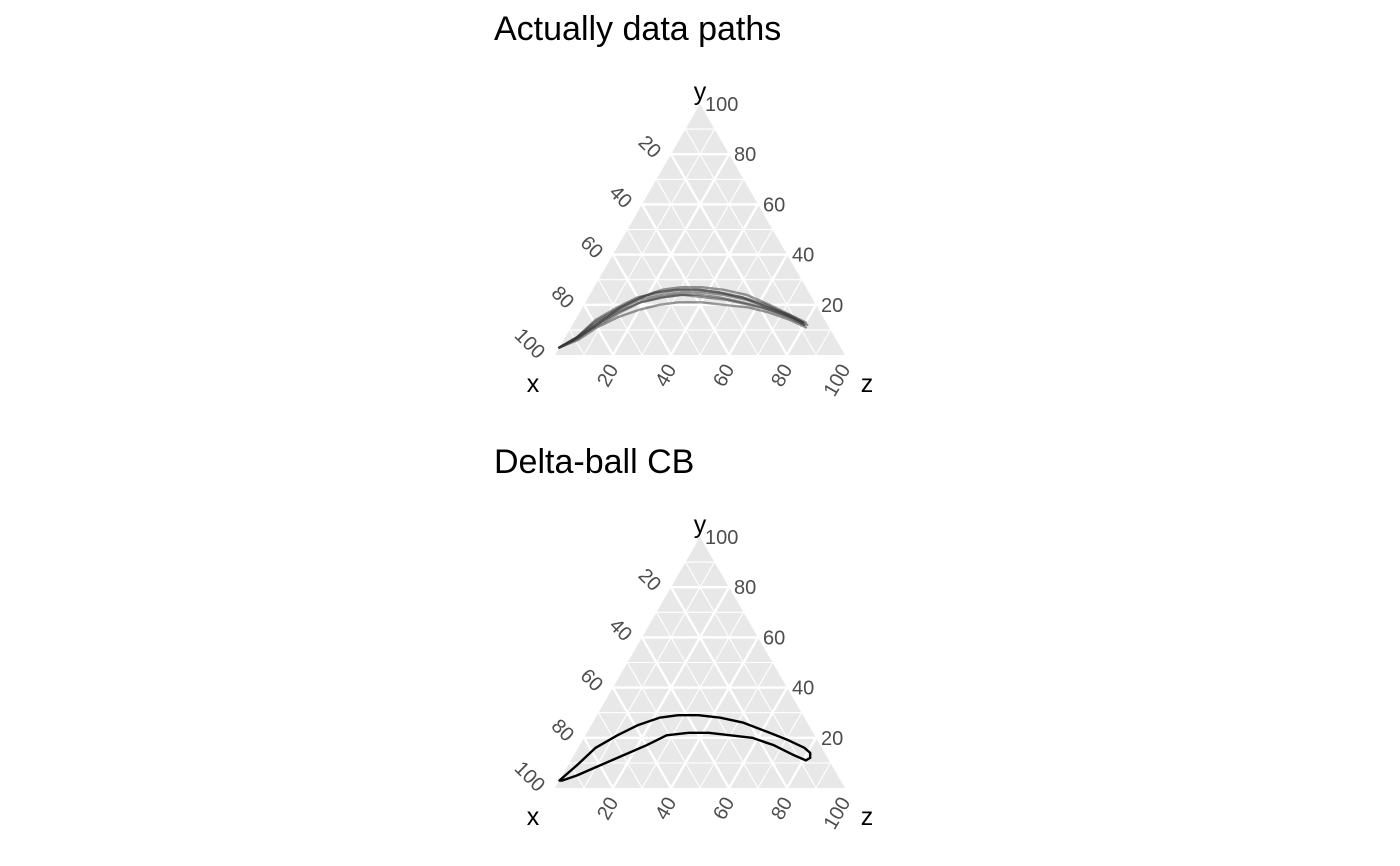 The height and width of the screenshot is (866, 1400). What do you see at coordinates (594, 462) in the screenshot?
I see `chart-title: Delta-ball CB` at bounding box center [594, 462].